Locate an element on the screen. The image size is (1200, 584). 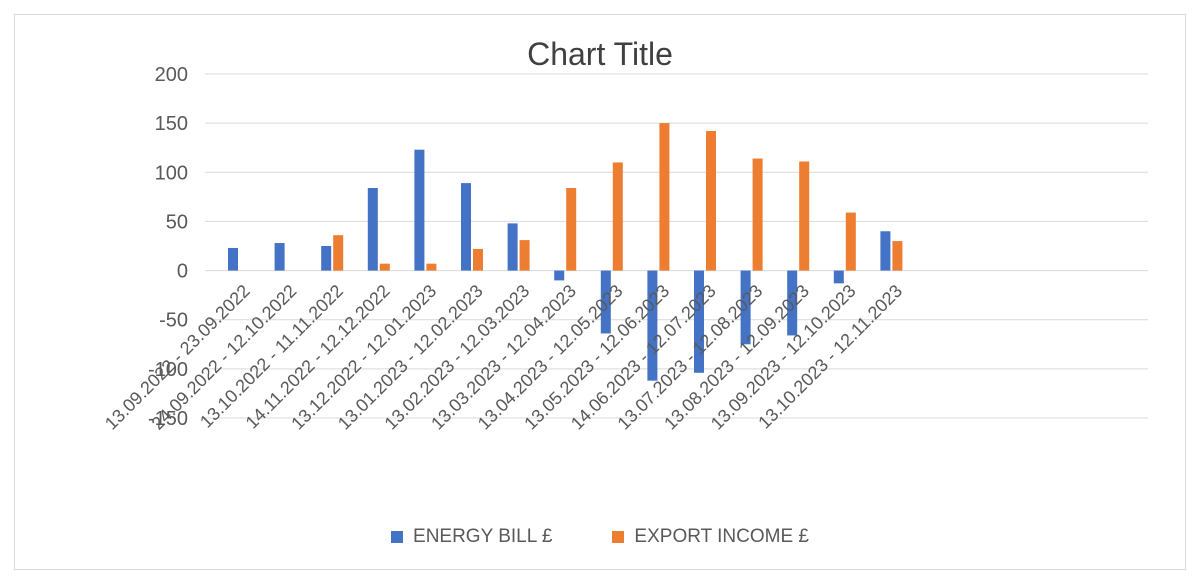
y-tick-label: 100 is located at coordinates (171, 173).